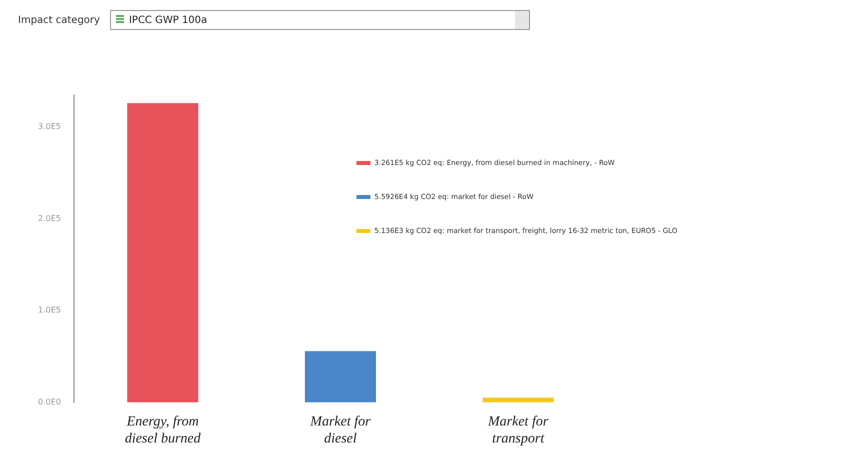 The image size is (867, 450). I want to click on y-tick-label: 0.0E0, so click(49, 401).